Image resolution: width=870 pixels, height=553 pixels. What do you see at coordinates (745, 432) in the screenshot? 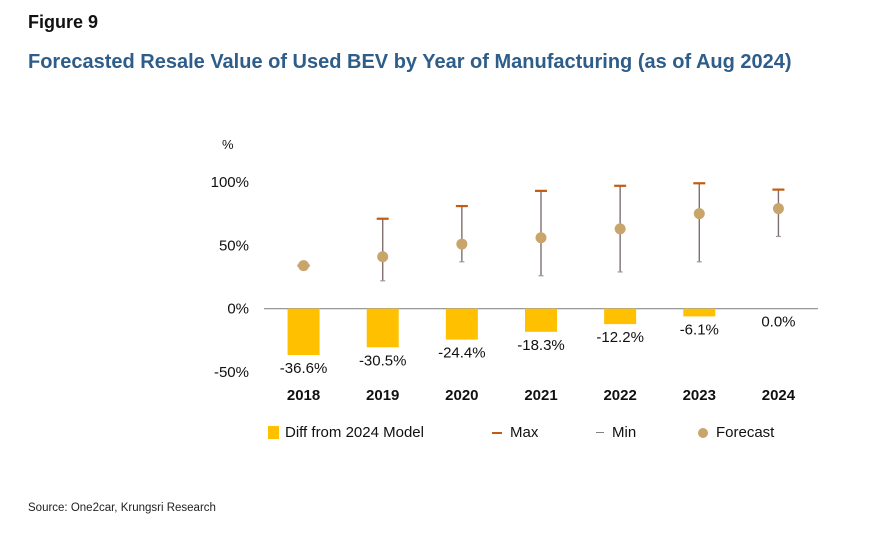
I see `legend-label: Forecast` at bounding box center [745, 432].